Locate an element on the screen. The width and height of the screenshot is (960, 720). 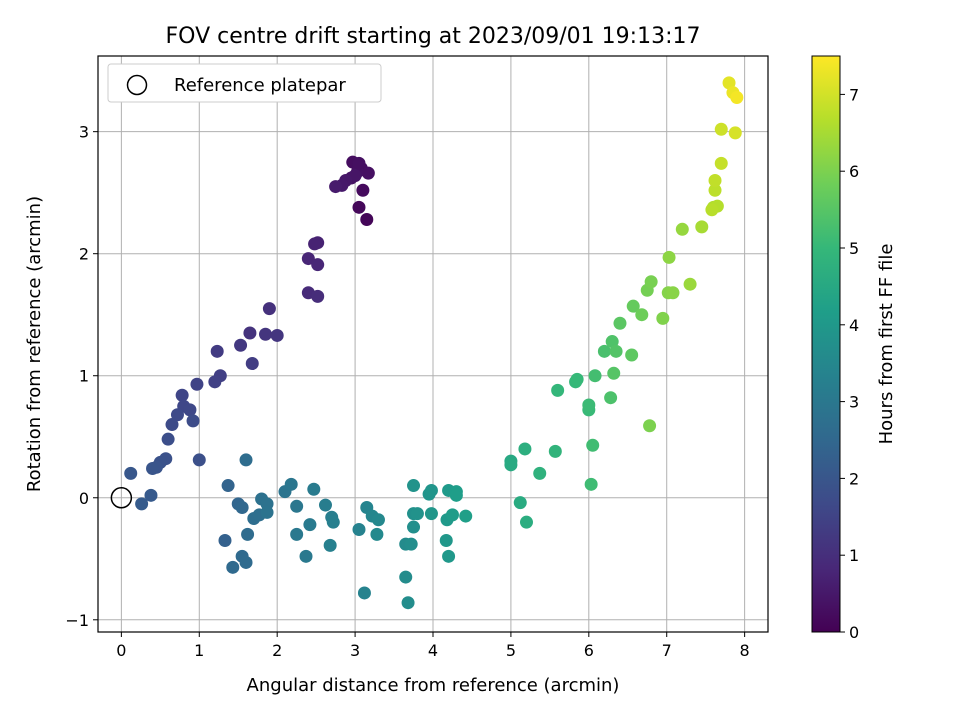
y-tick-label: −1 is located at coordinates (77, 620).